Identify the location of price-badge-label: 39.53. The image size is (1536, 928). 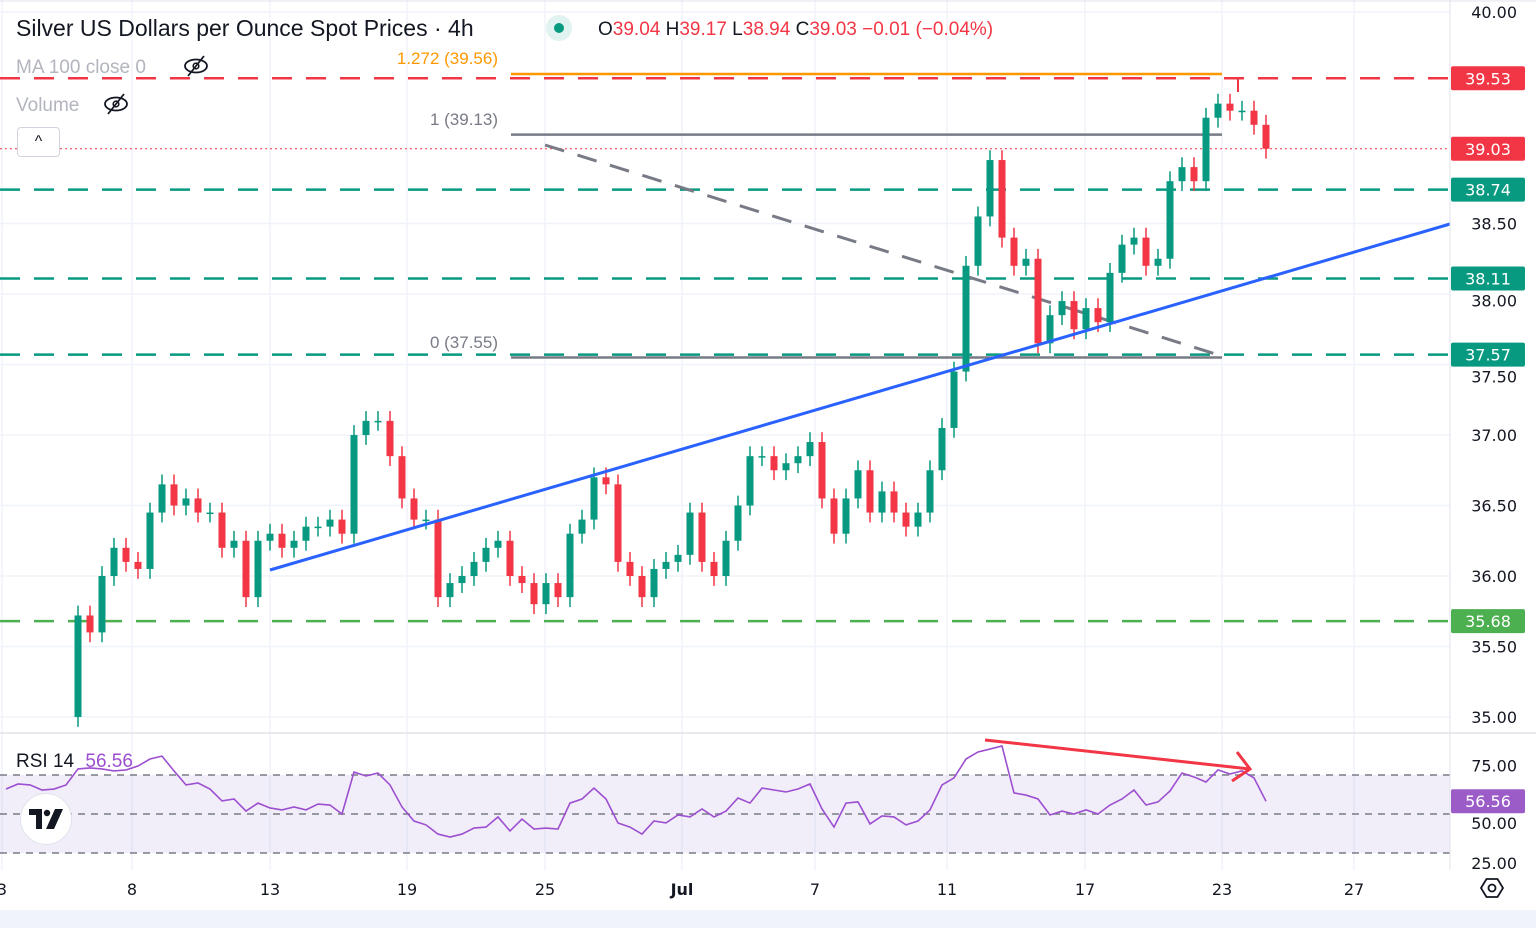
(1488, 78).